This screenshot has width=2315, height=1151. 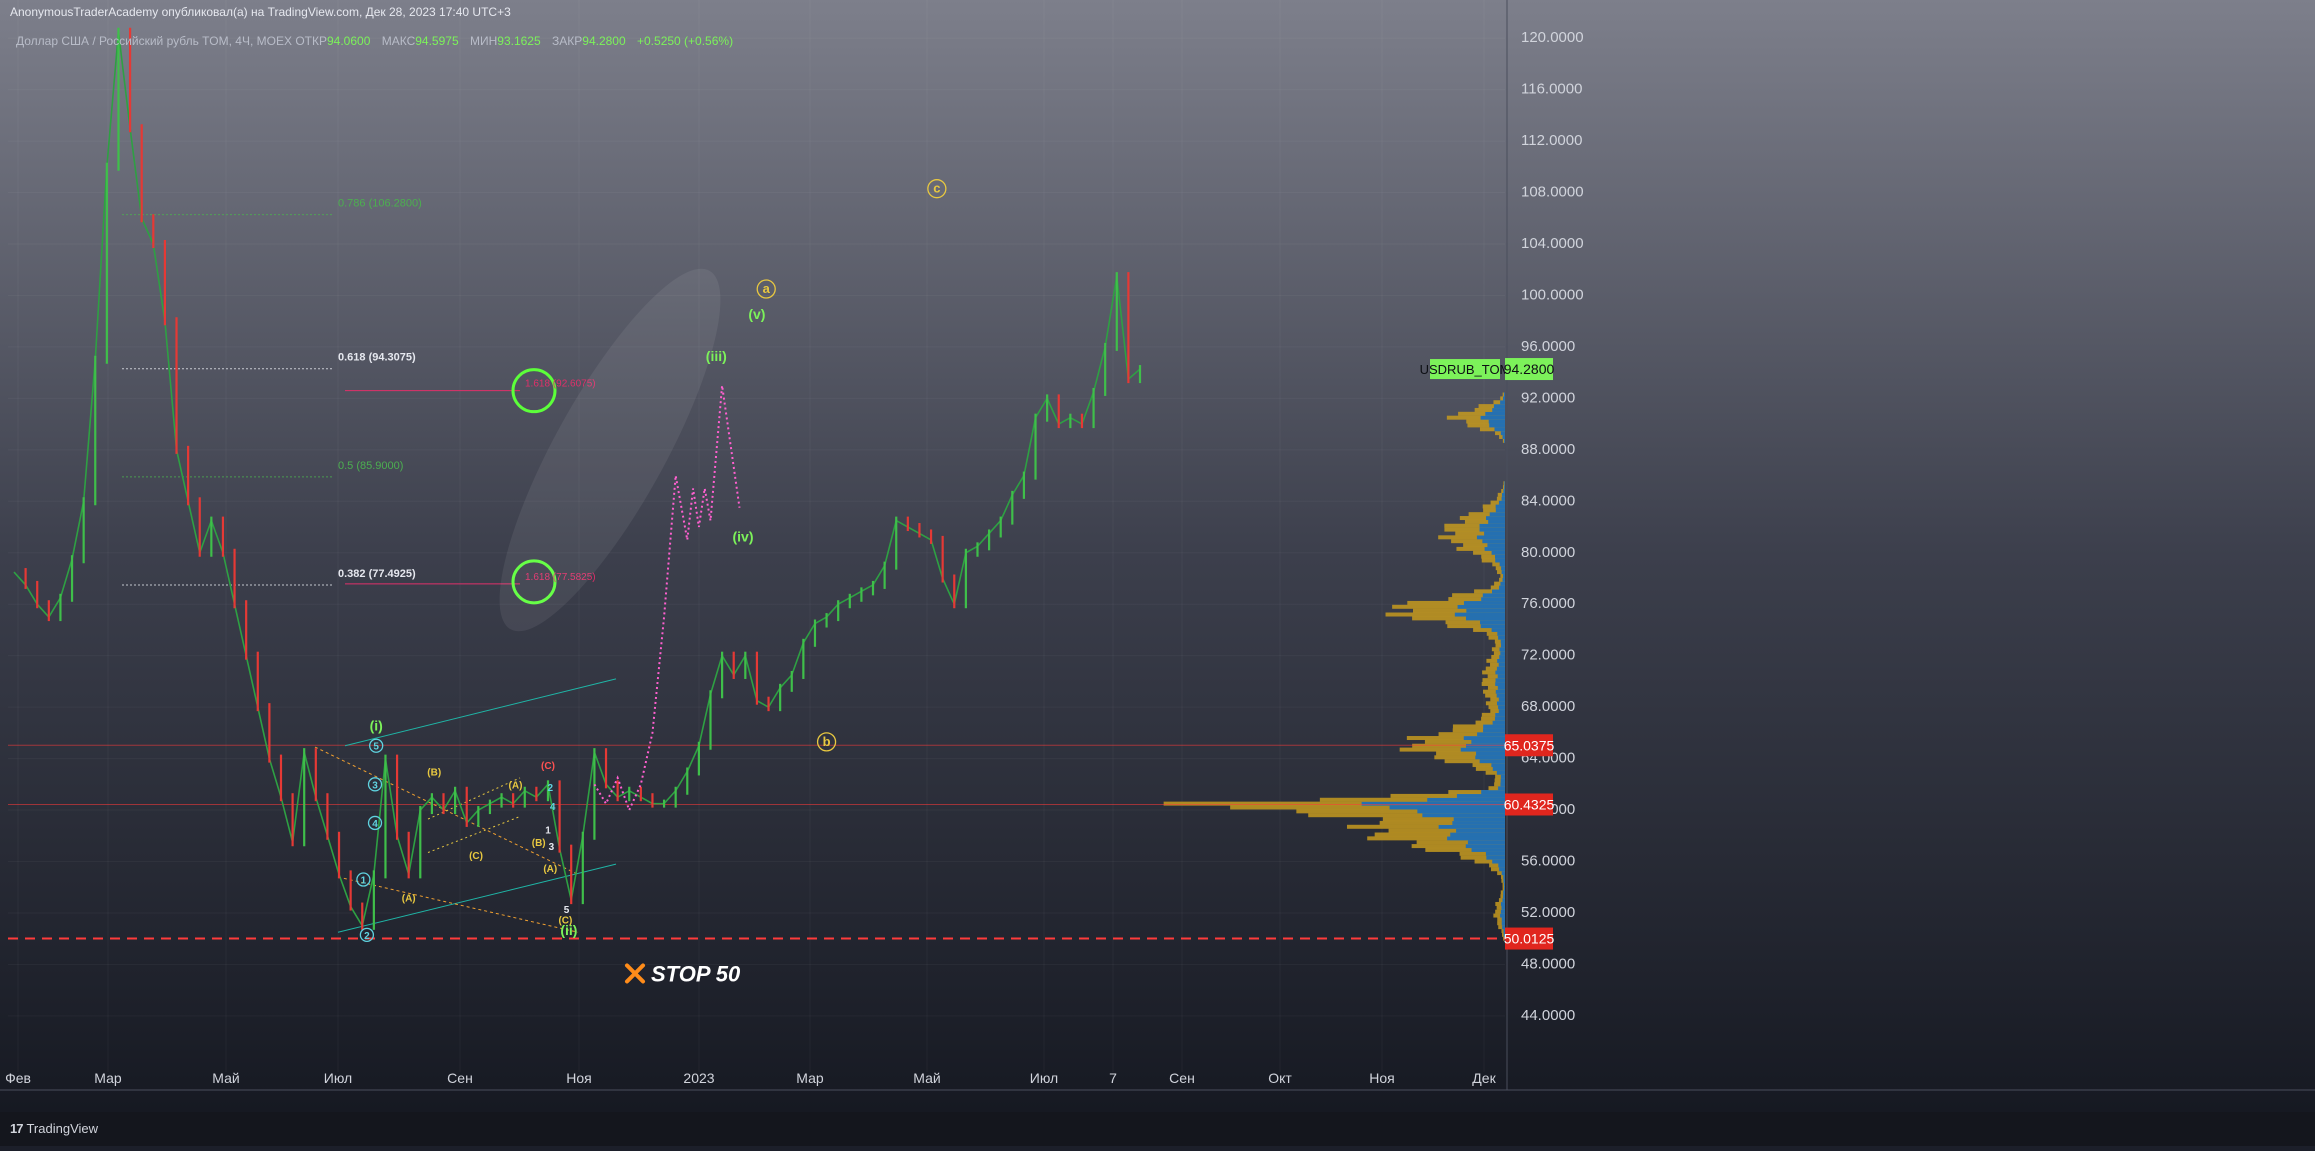 What do you see at coordinates (742, 536) in the screenshot?
I see `wave-label: (iv)` at bounding box center [742, 536].